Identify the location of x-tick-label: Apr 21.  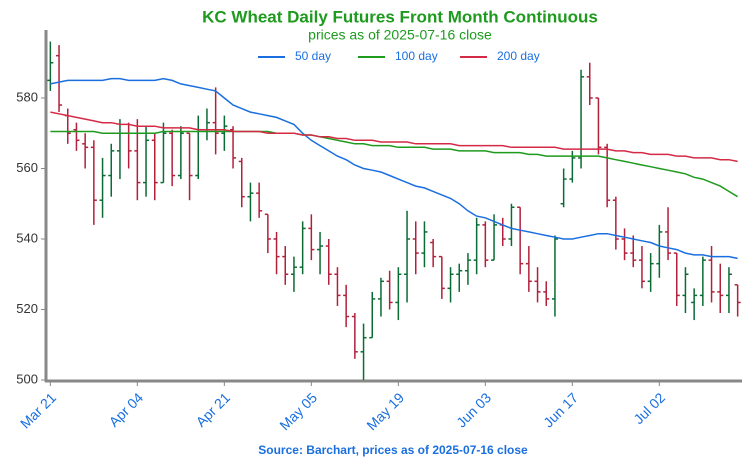
(213, 409).